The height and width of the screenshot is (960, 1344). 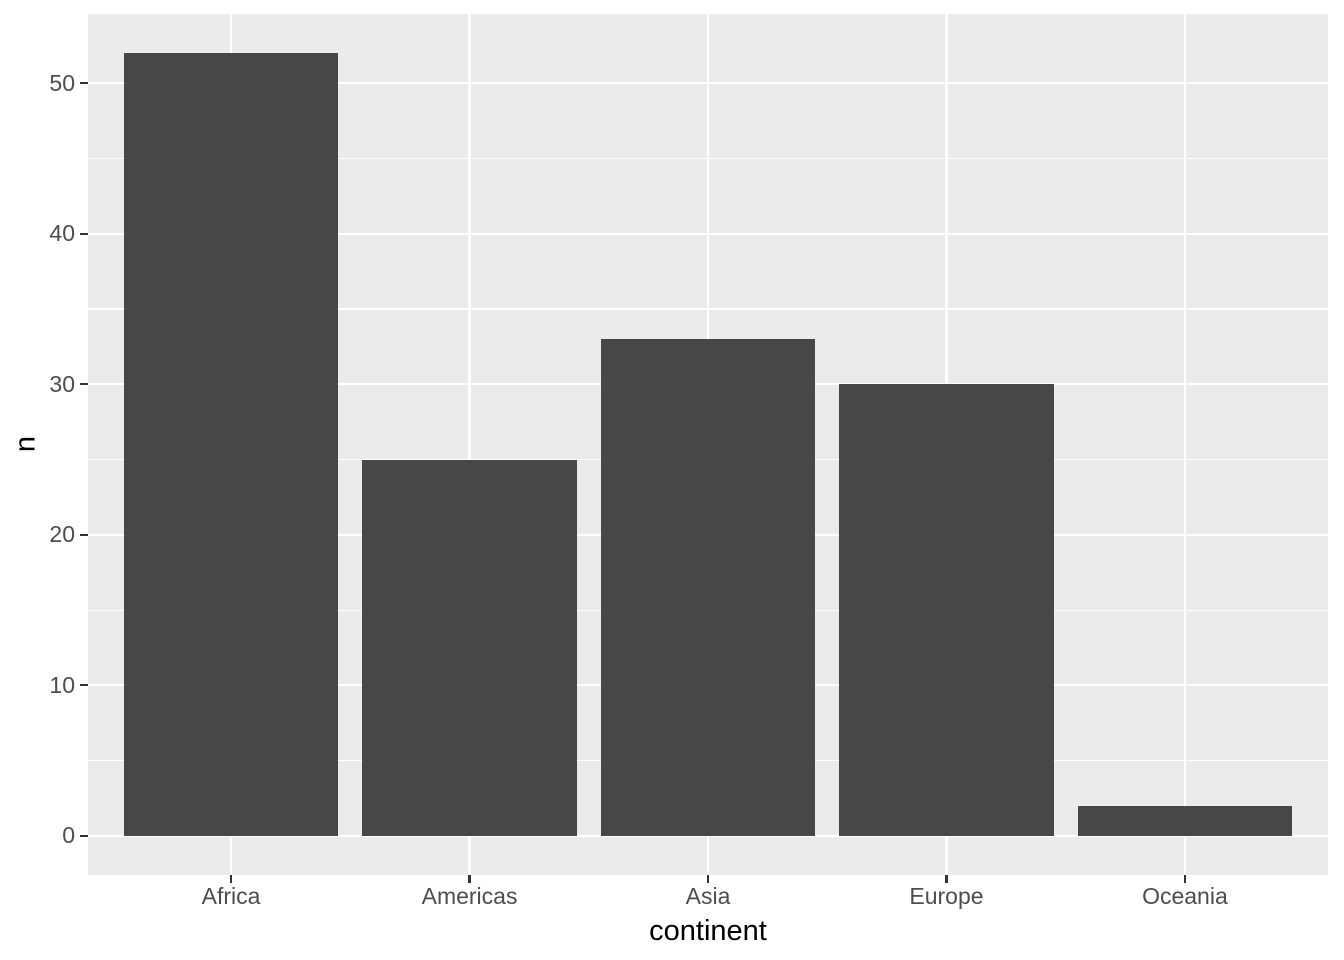 What do you see at coordinates (25, 444) in the screenshot?
I see `y-axis-title: n` at bounding box center [25, 444].